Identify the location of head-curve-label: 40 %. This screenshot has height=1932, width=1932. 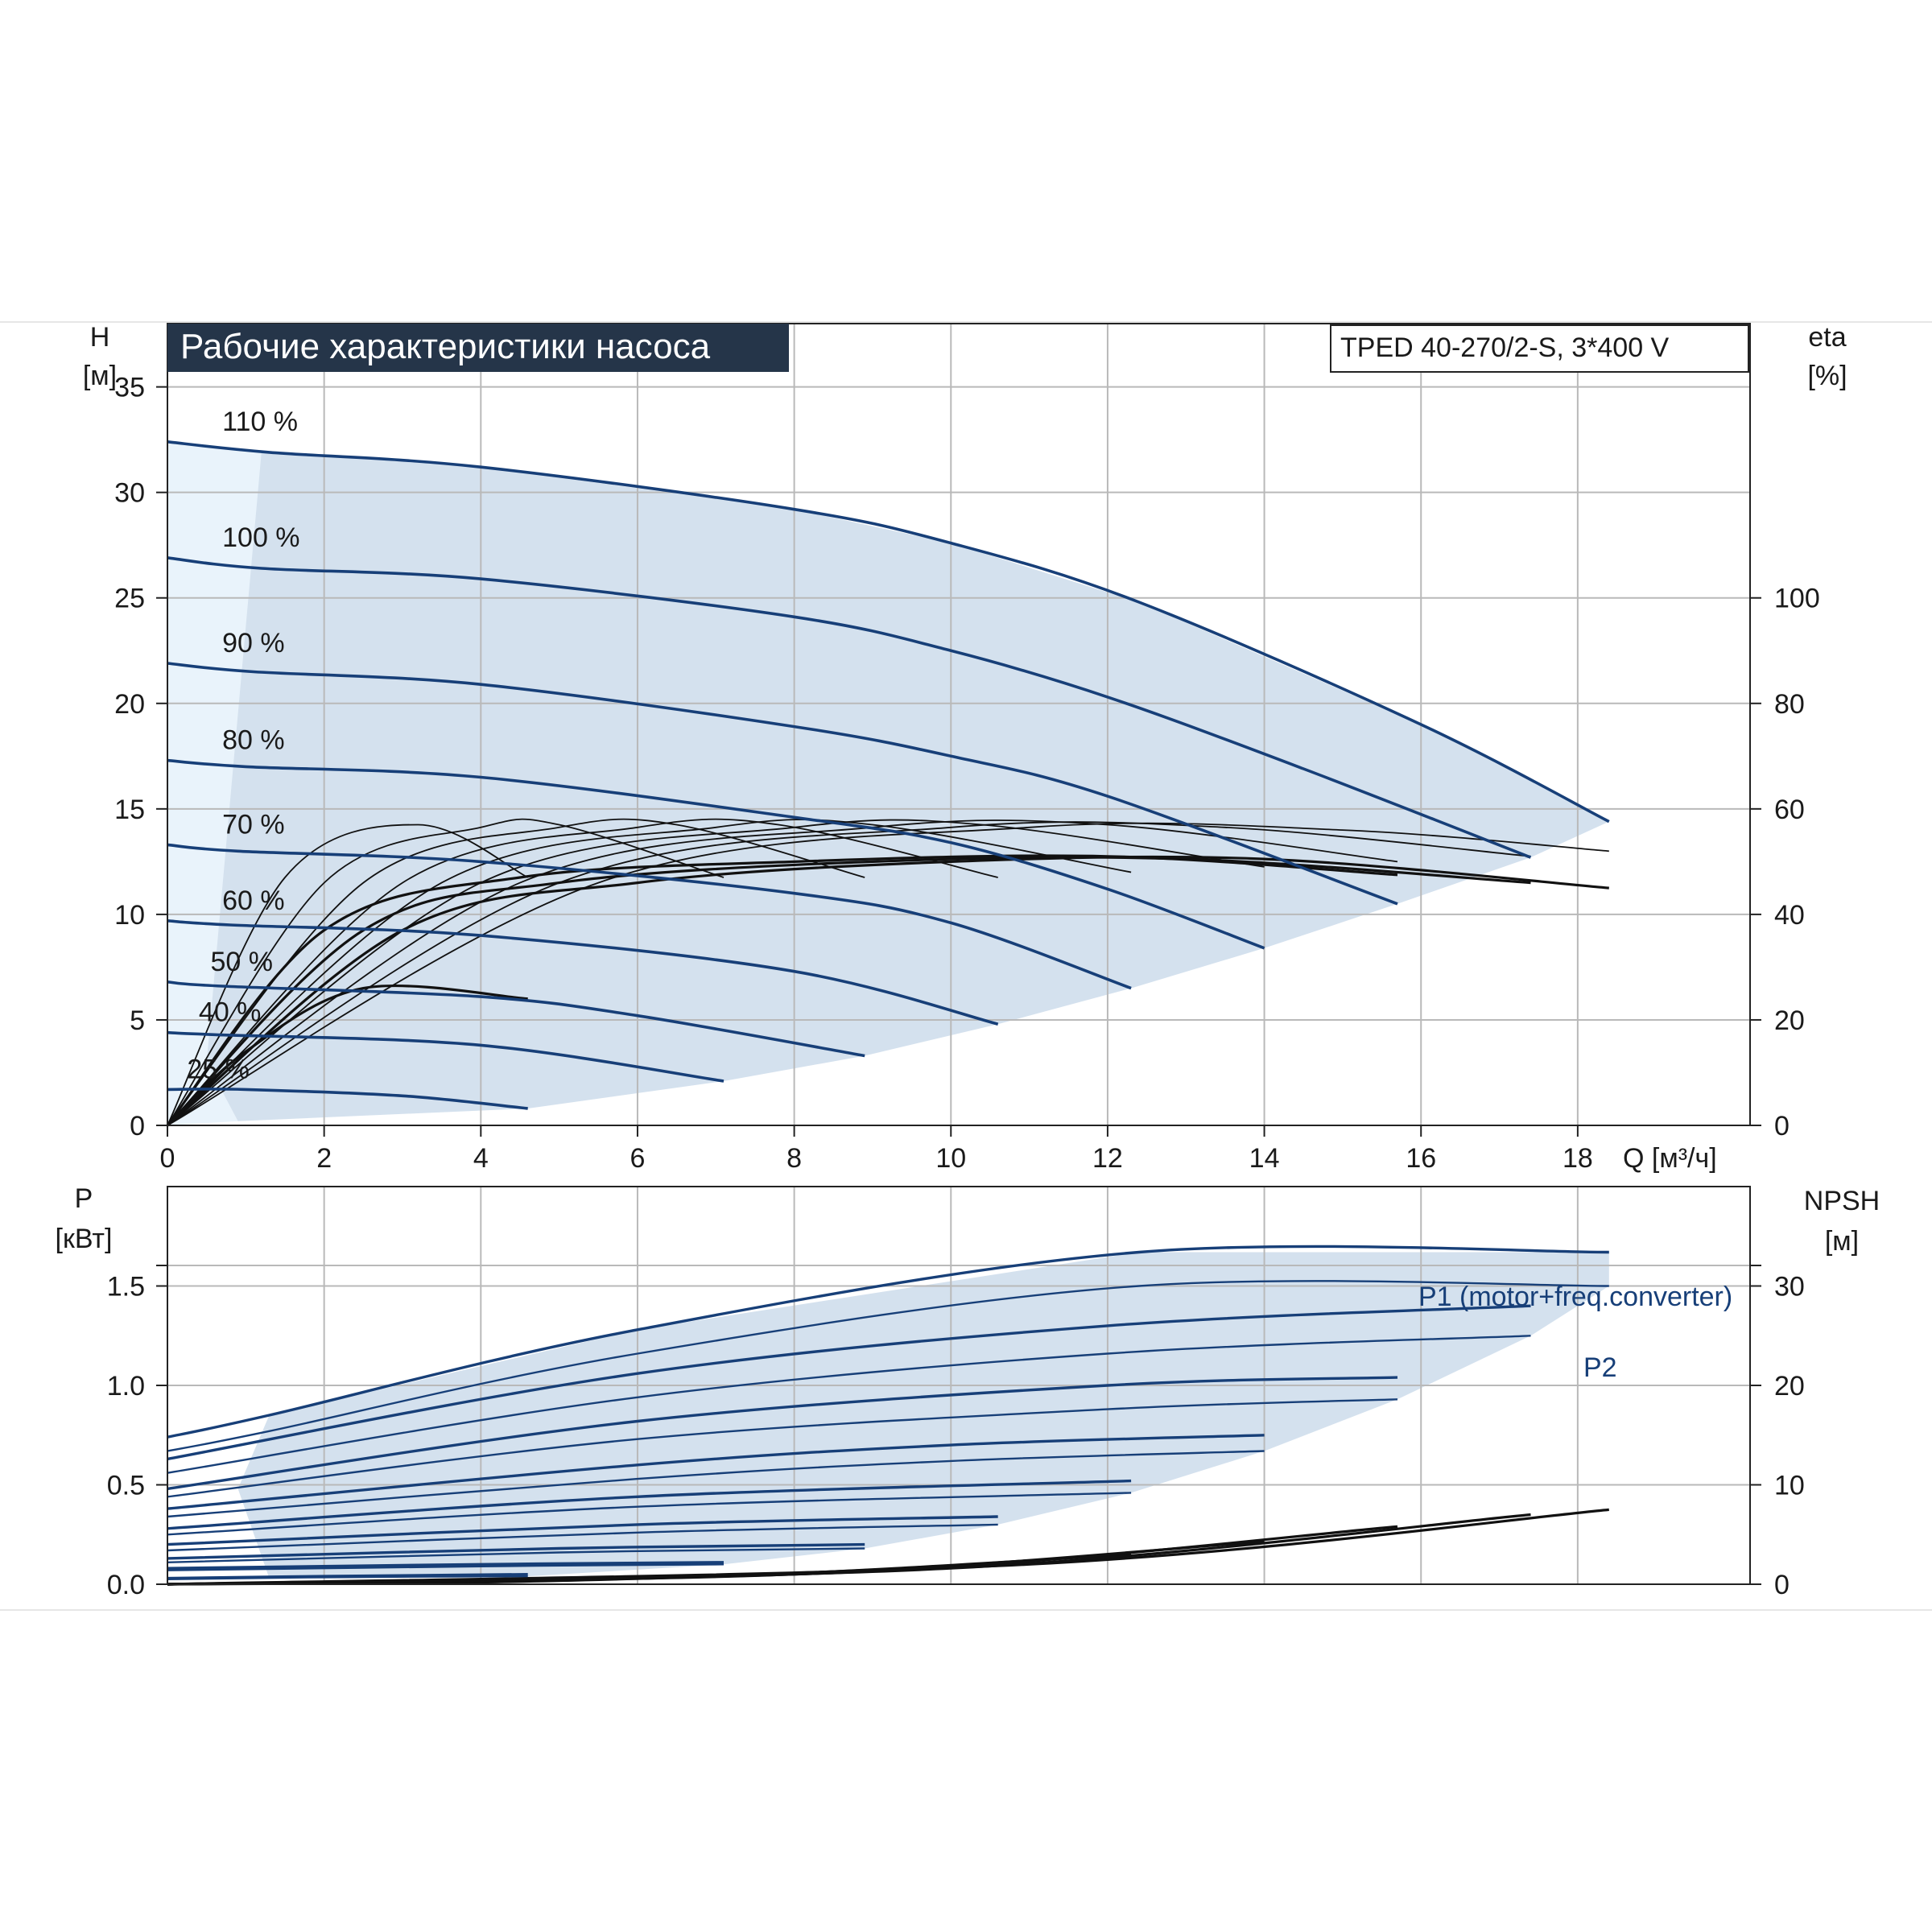
(231, 1012).